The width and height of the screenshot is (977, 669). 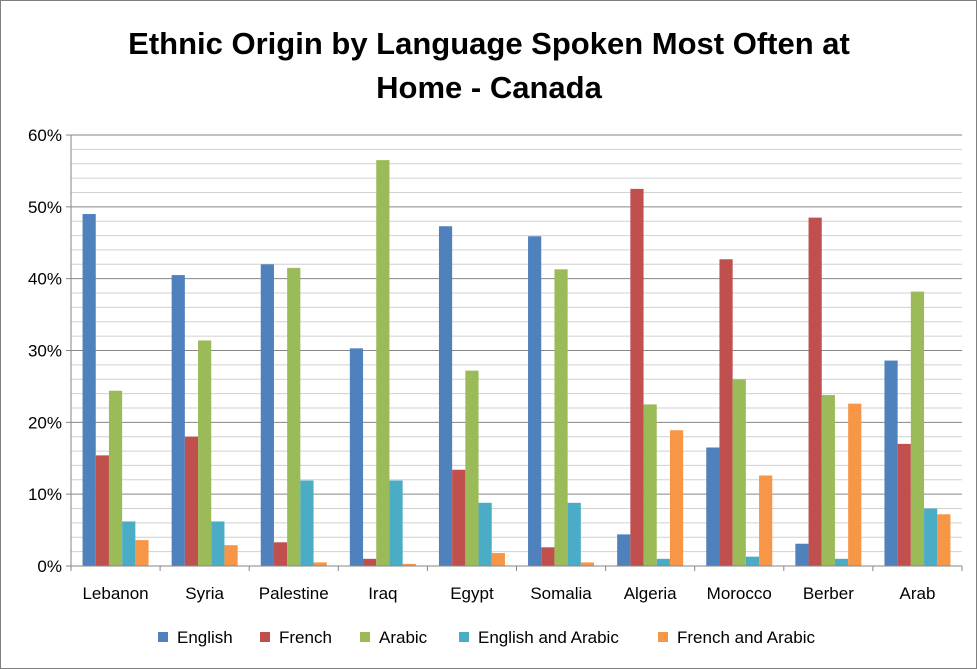 What do you see at coordinates (178, 420) in the screenshot?
I see `bar-syria-english` at bounding box center [178, 420].